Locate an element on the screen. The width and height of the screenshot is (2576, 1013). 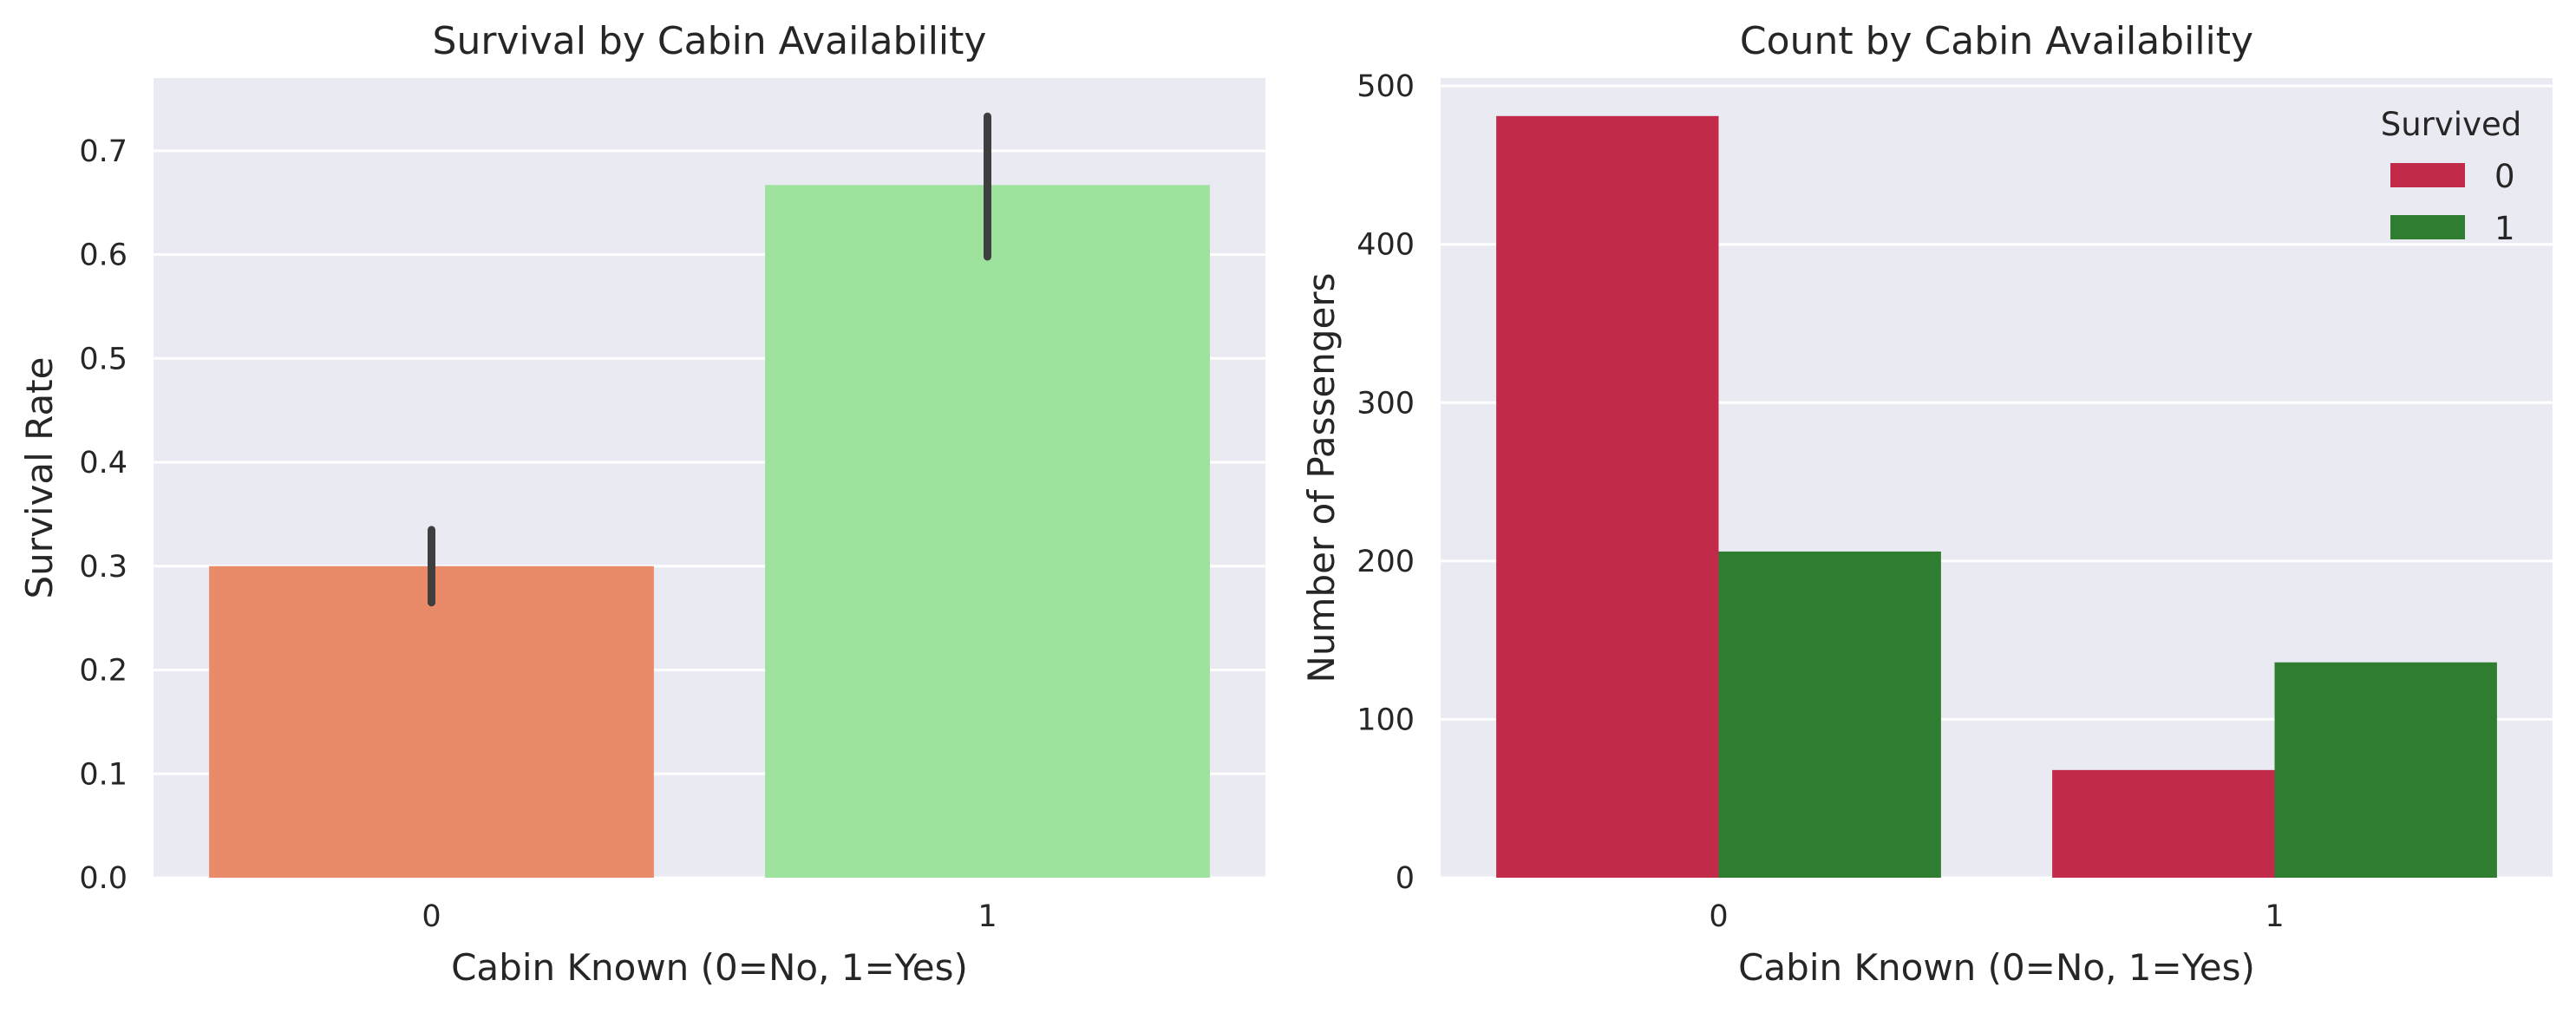
y-tick-label-right: 500 is located at coordinates (1386, 86).